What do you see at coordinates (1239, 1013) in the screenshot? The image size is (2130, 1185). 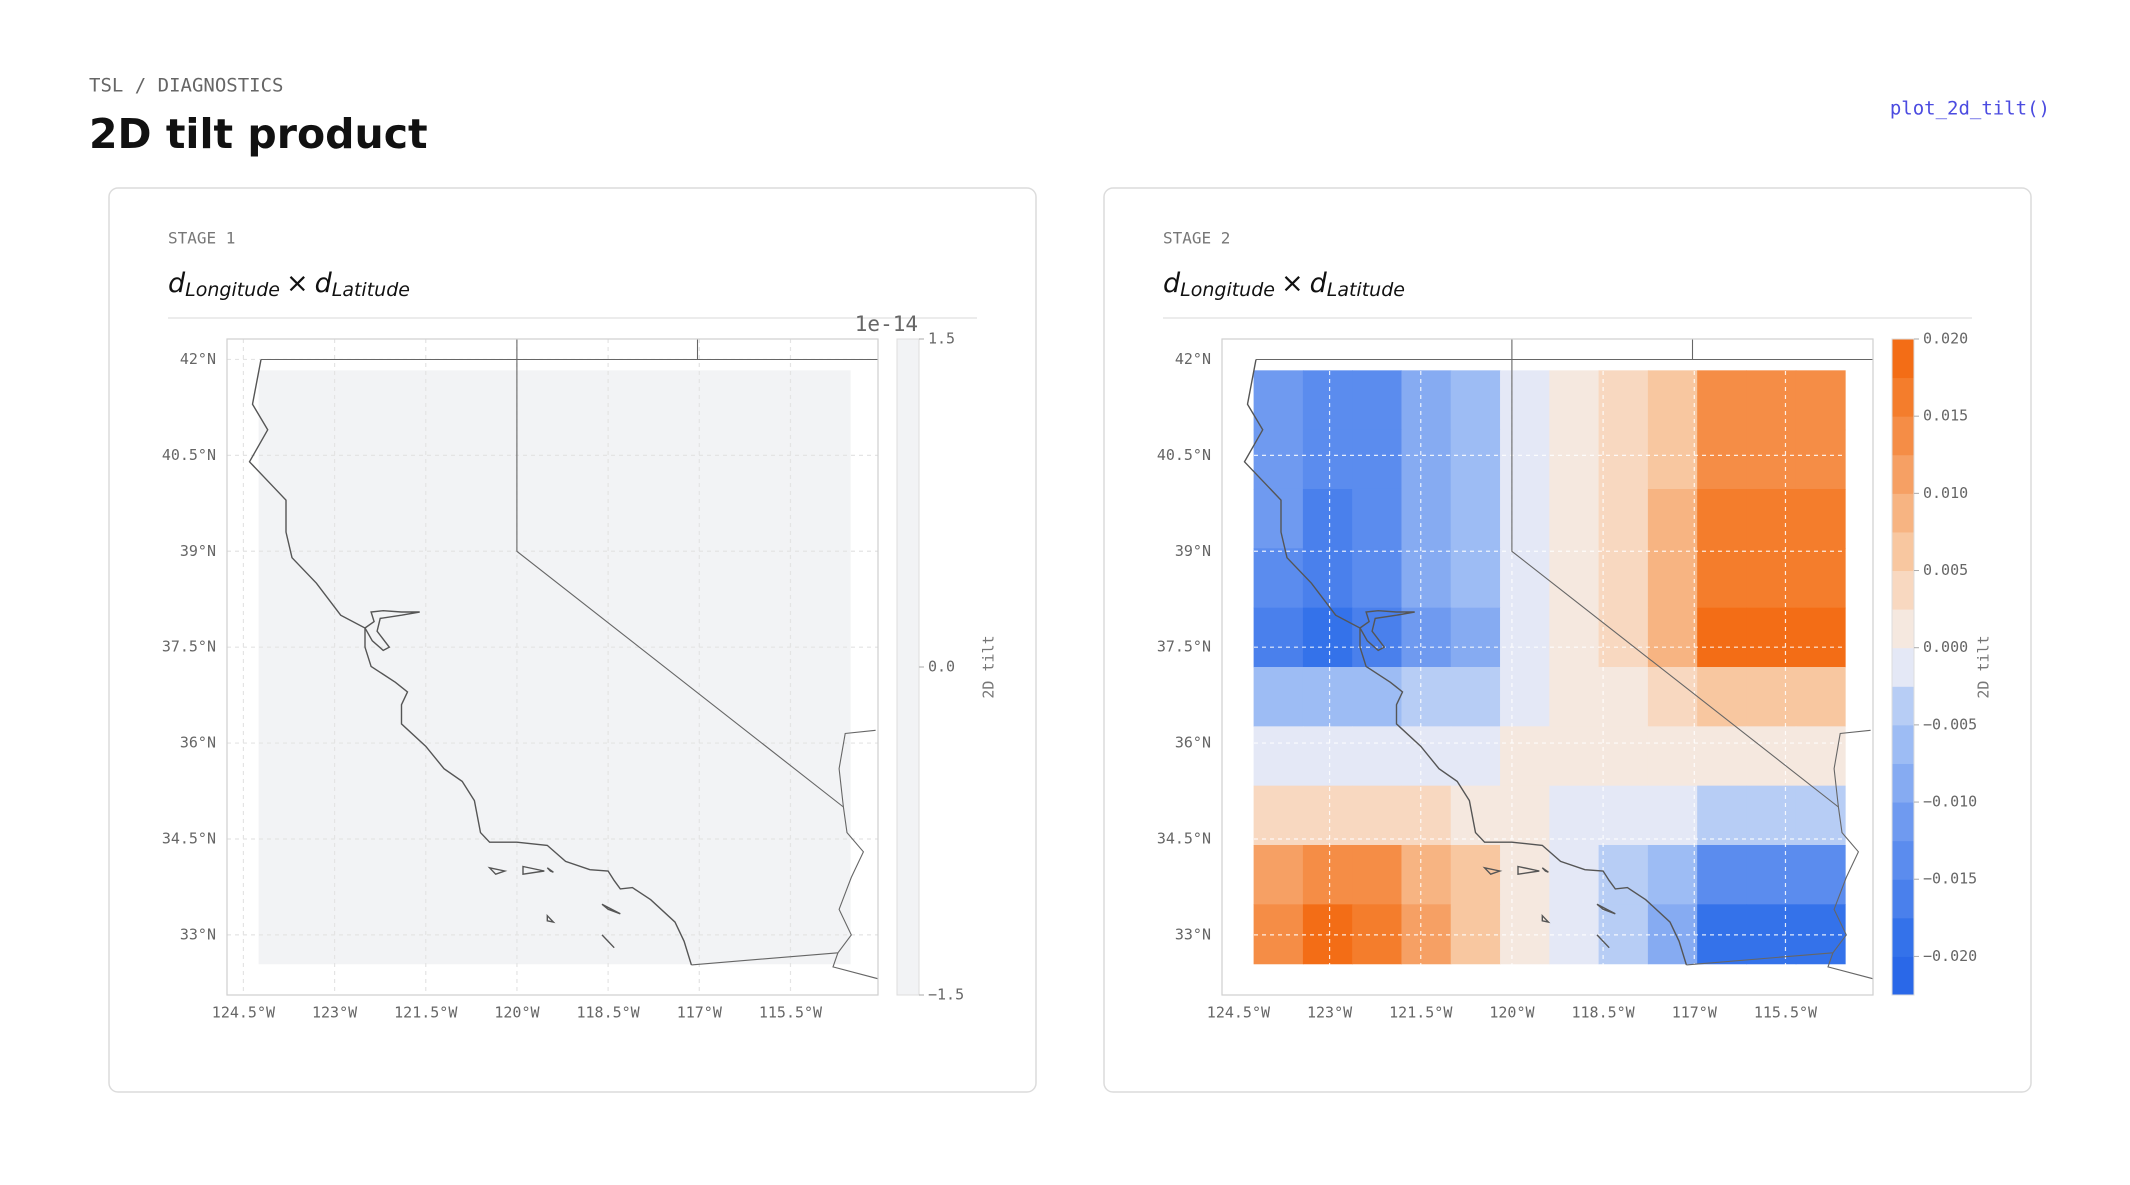 I see `x-tick-label: 124.5°W` at bounding box center [1239, 1013].